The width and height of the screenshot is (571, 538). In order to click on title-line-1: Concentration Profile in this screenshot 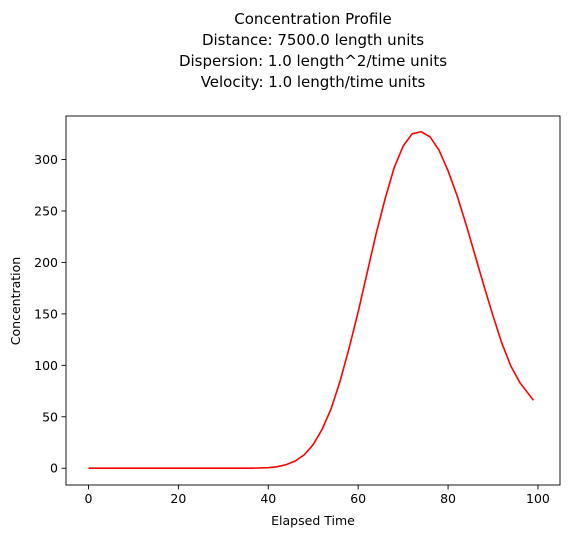, I will do `click(313, 19)`.